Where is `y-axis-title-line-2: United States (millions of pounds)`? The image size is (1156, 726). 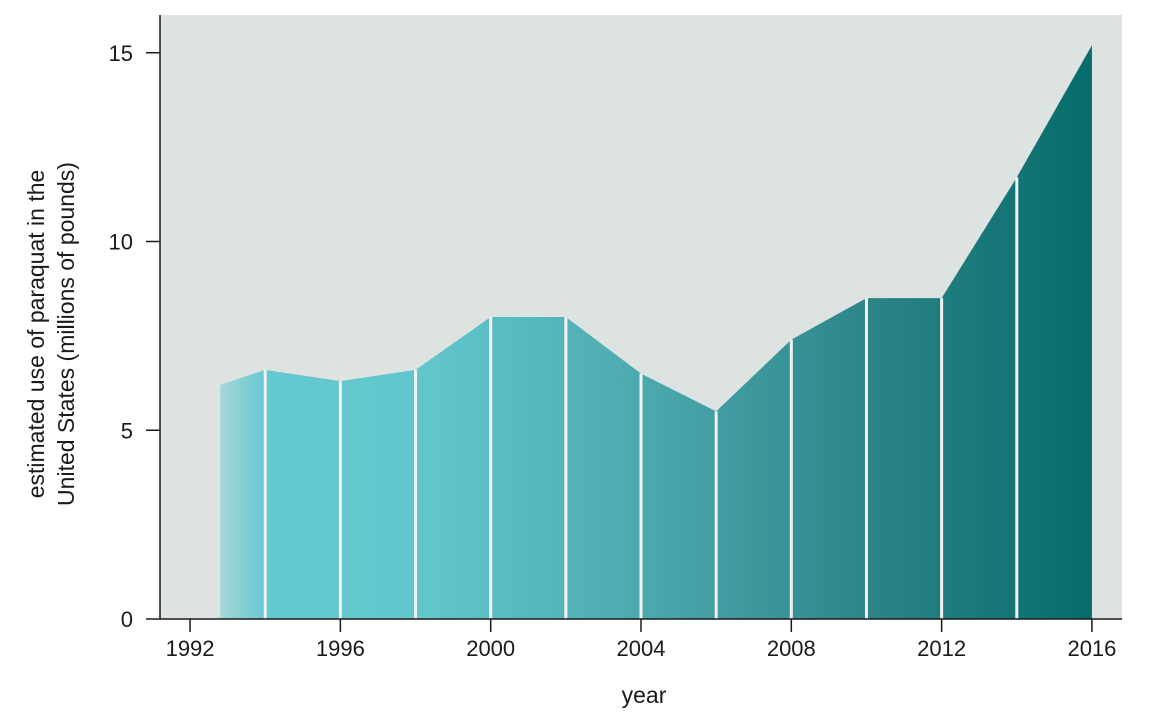 y-axis-title-line-2: United States (millions of pounds) is located at coordinates (66, 334).